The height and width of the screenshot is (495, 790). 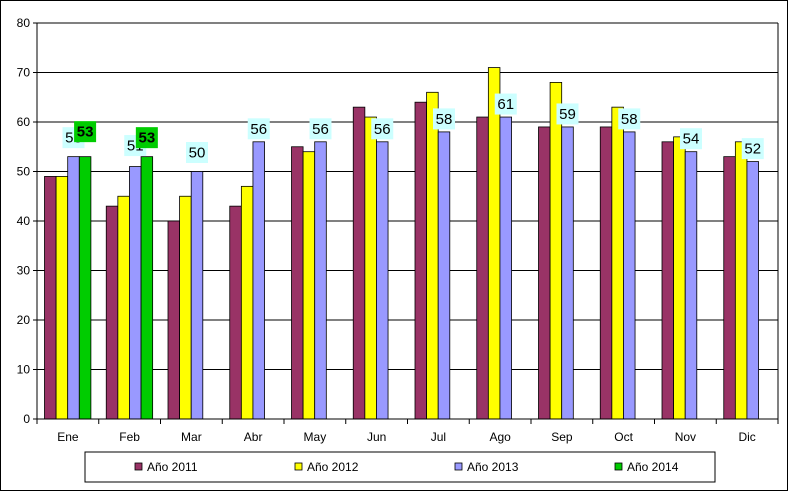 I want to click on y-tick-label: 60, so click(x=24, y=122).